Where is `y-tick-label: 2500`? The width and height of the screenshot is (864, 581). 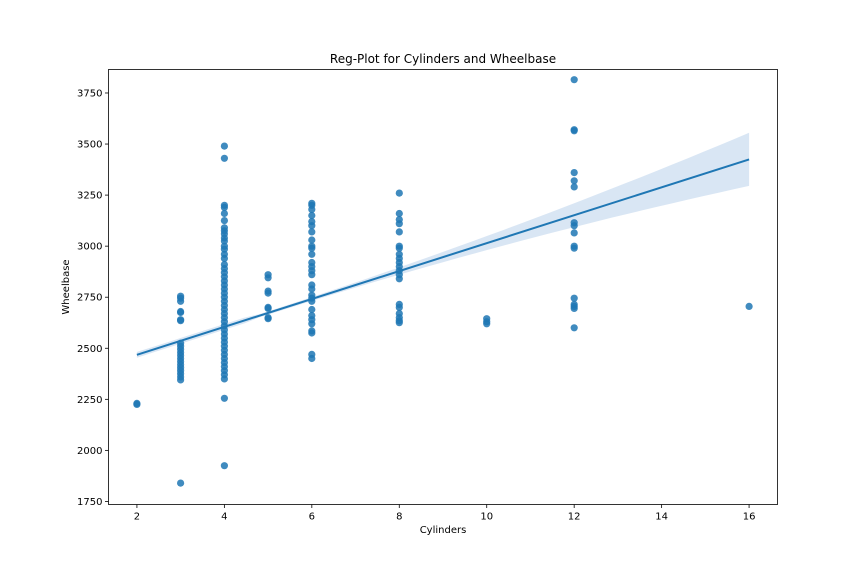 y-tick-label: 2500 is located at coordinates (89, 349).